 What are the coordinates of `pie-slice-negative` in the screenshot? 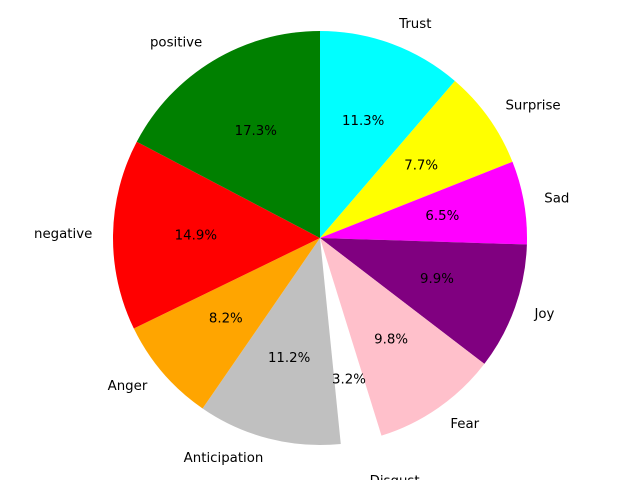 It's located at (216, 235).